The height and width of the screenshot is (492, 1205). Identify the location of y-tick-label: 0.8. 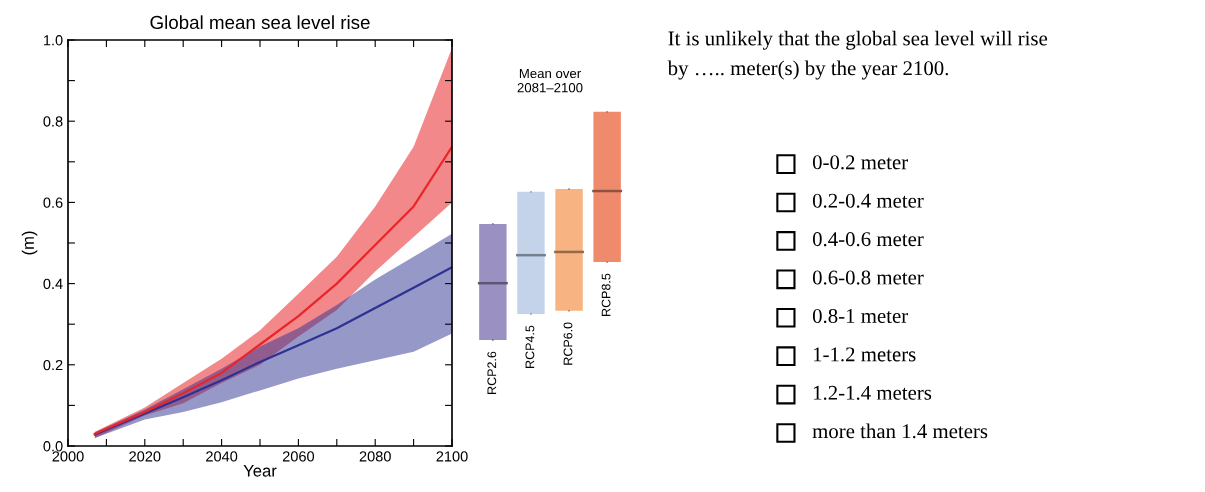
(53, 121).